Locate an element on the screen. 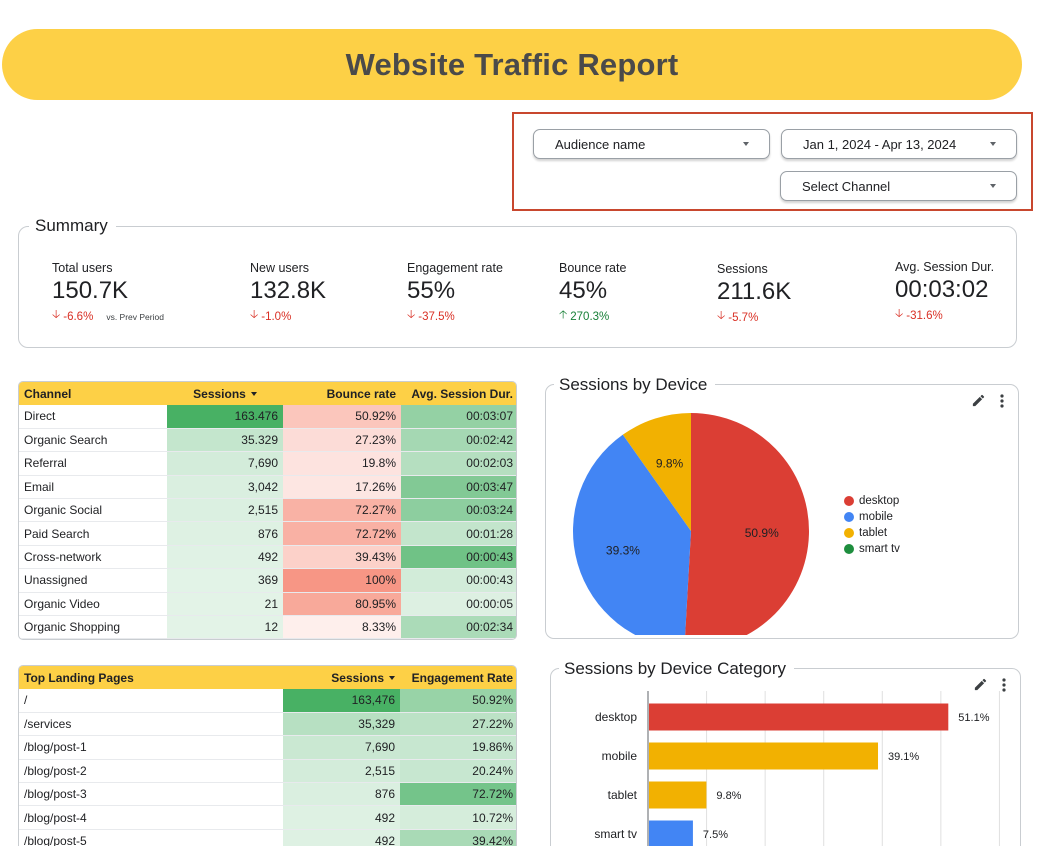 Image resolution: width=1050 pixels, height=846 pixels. kpi-change: 🡣 -6.6% vs. Prev Period is located at coordinates (108, 316).